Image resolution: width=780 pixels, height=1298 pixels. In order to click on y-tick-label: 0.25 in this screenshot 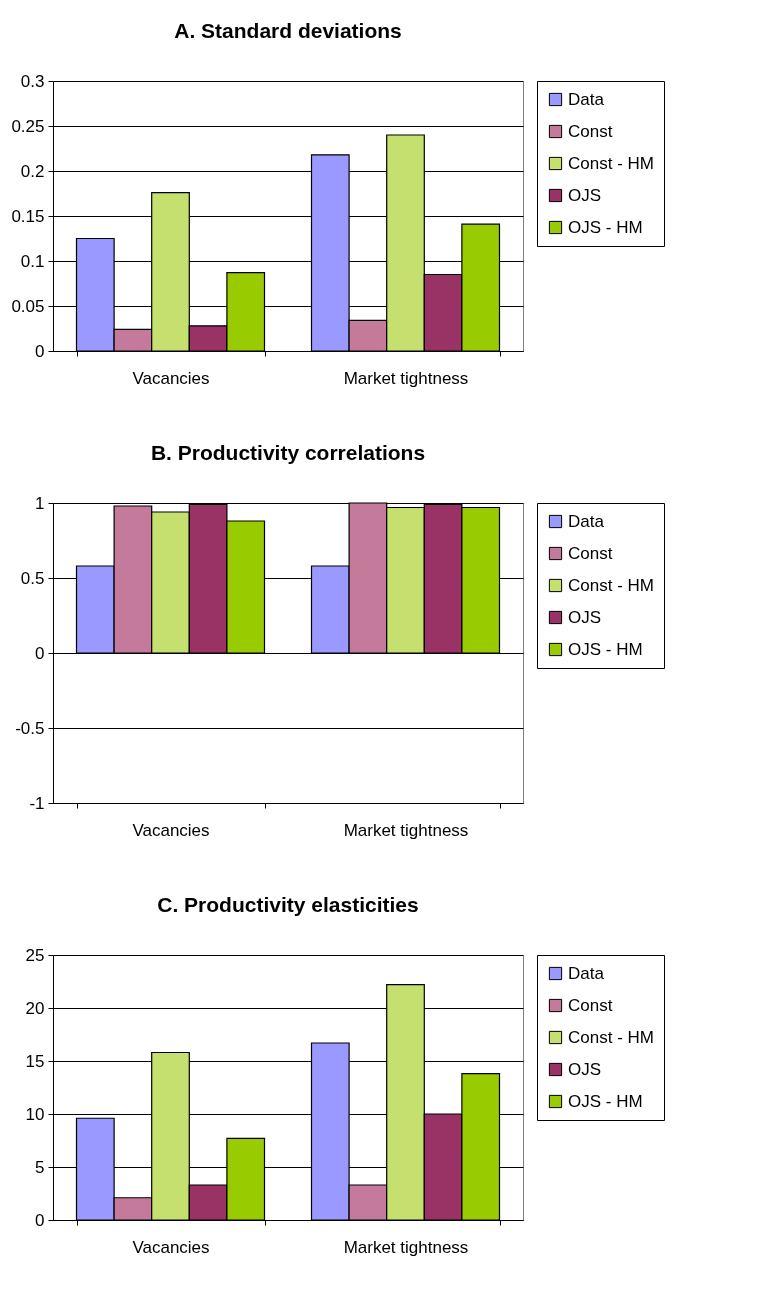, I will do `click(28, 126)`.